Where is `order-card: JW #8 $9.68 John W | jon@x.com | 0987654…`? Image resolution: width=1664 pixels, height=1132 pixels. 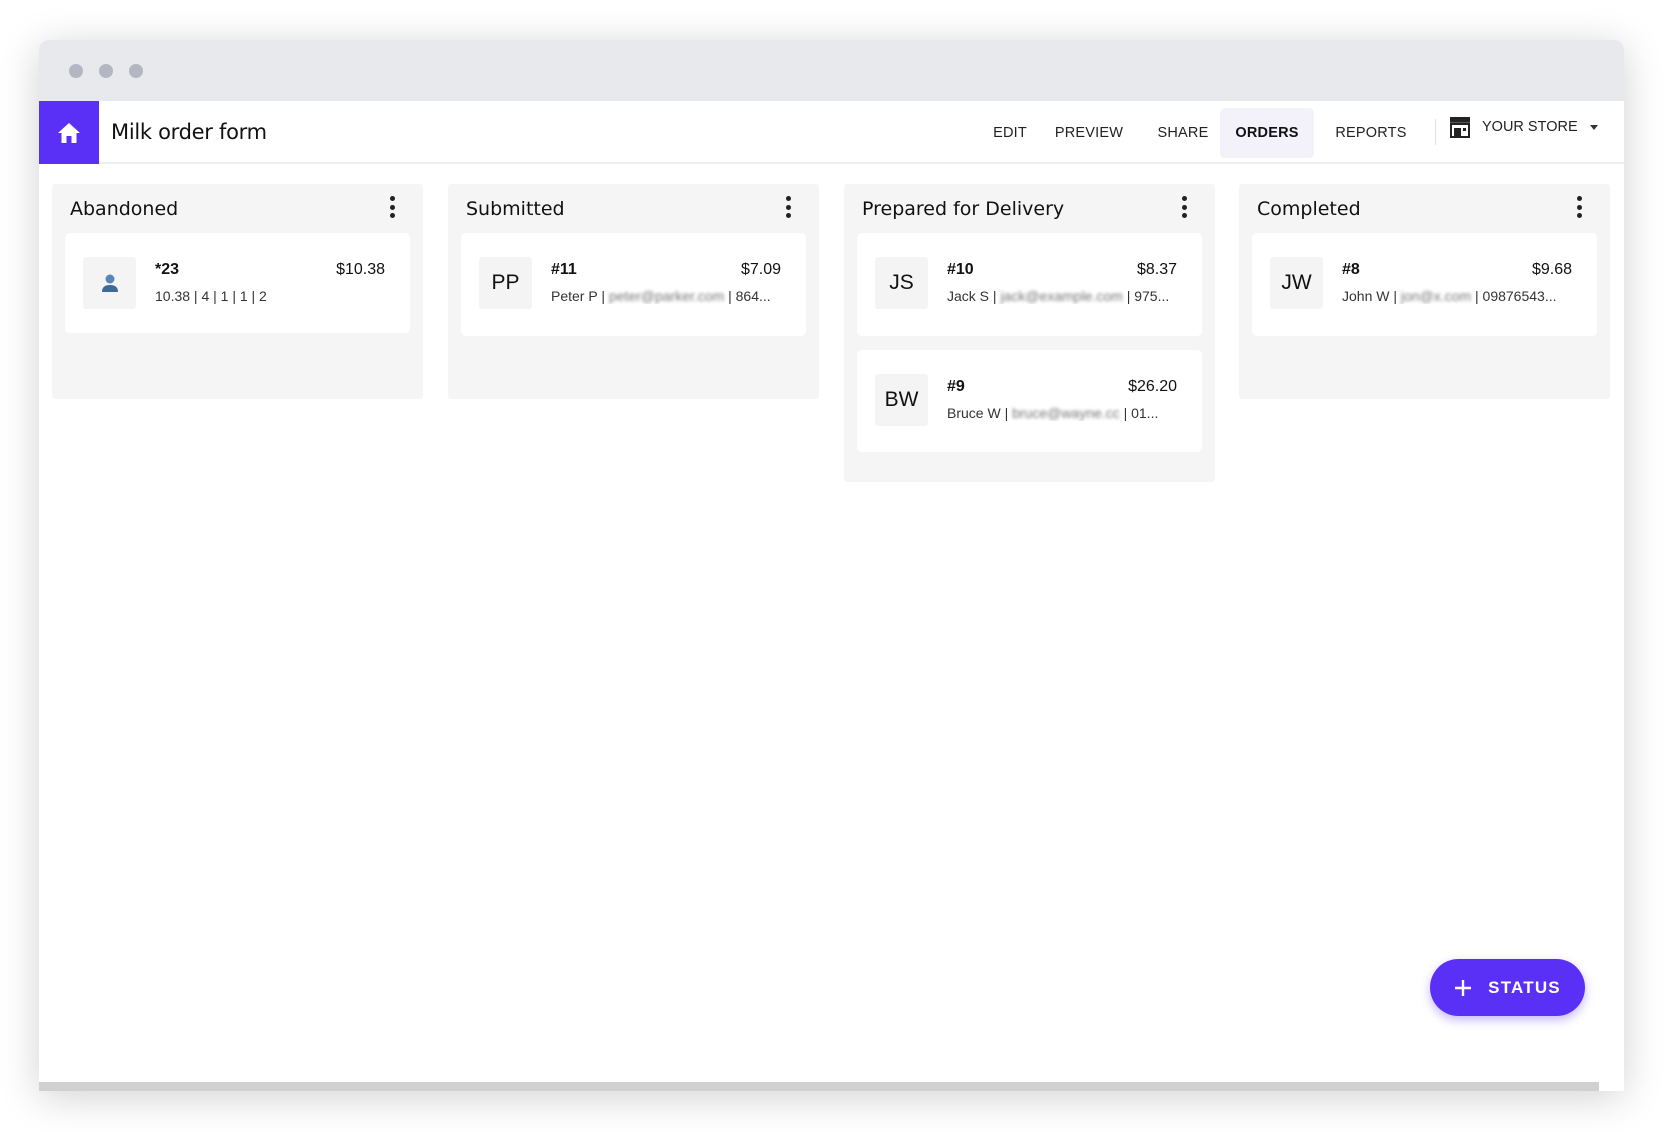
order-card: JW #8 $9.68 John W | jon@x.com | 0987654… is located at coordinates (1424, 284).